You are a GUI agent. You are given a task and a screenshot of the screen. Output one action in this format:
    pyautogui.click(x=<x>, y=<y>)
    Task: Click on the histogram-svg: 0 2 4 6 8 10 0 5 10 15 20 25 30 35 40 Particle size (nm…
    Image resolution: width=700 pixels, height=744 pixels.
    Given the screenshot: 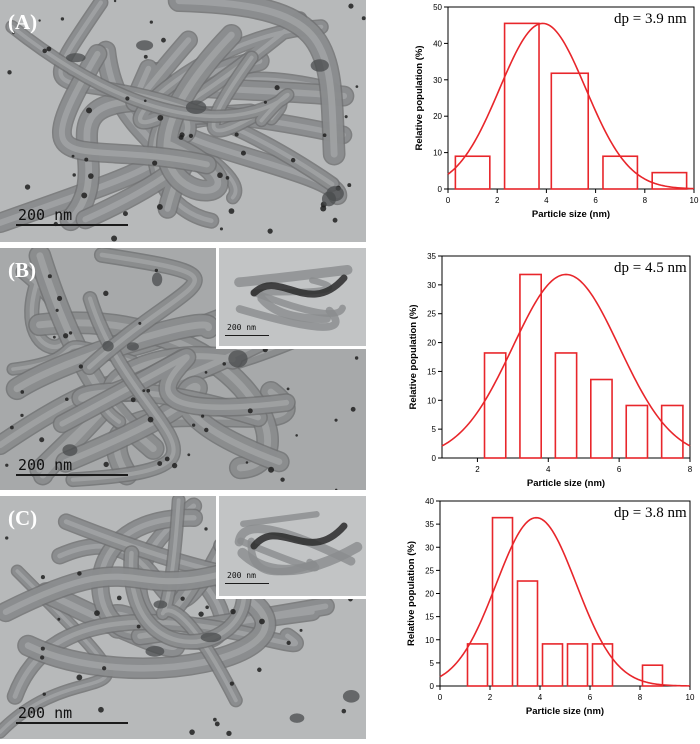 What is the action you would take?
    pyautogui.click(x=550, y=607)
    